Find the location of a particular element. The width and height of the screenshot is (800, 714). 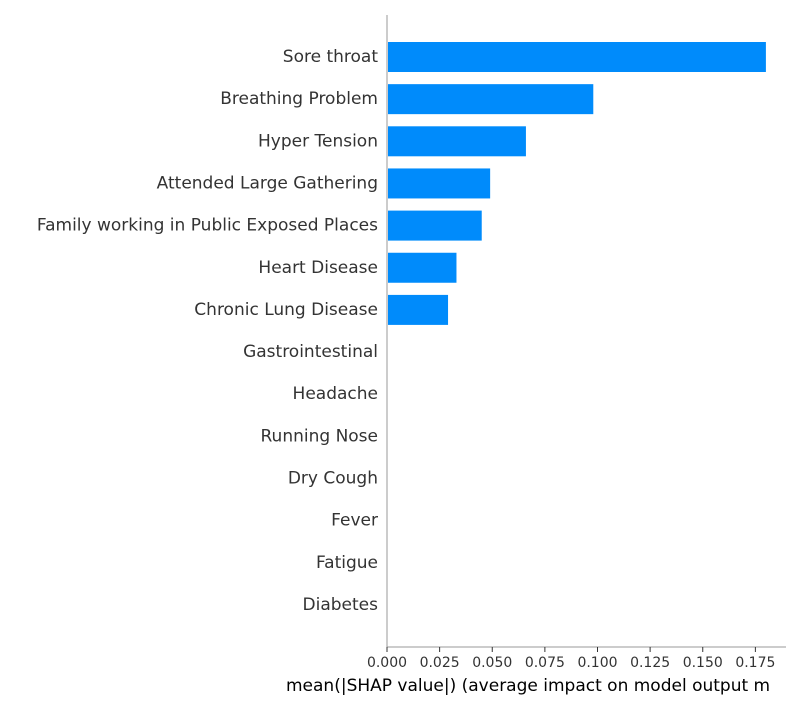

y-label-breathing-problem: Breathing Problem is located at coordinates (299, 99).